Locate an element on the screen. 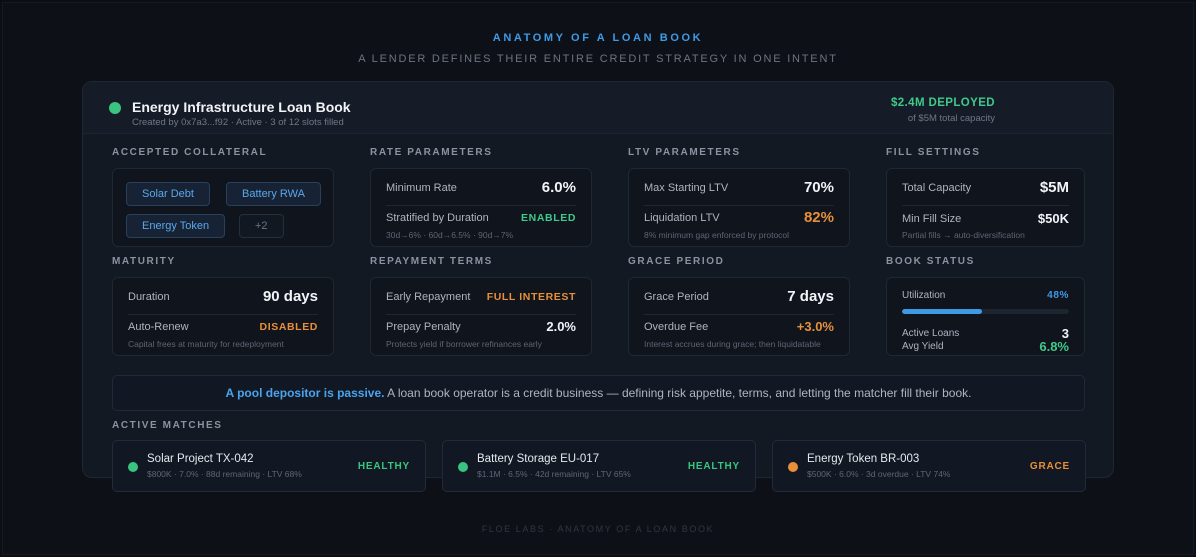 The width and height of the screenshot is (1196, 557). fill-note: Partial fills → auto-diversification is located at coordinates (963, 235).